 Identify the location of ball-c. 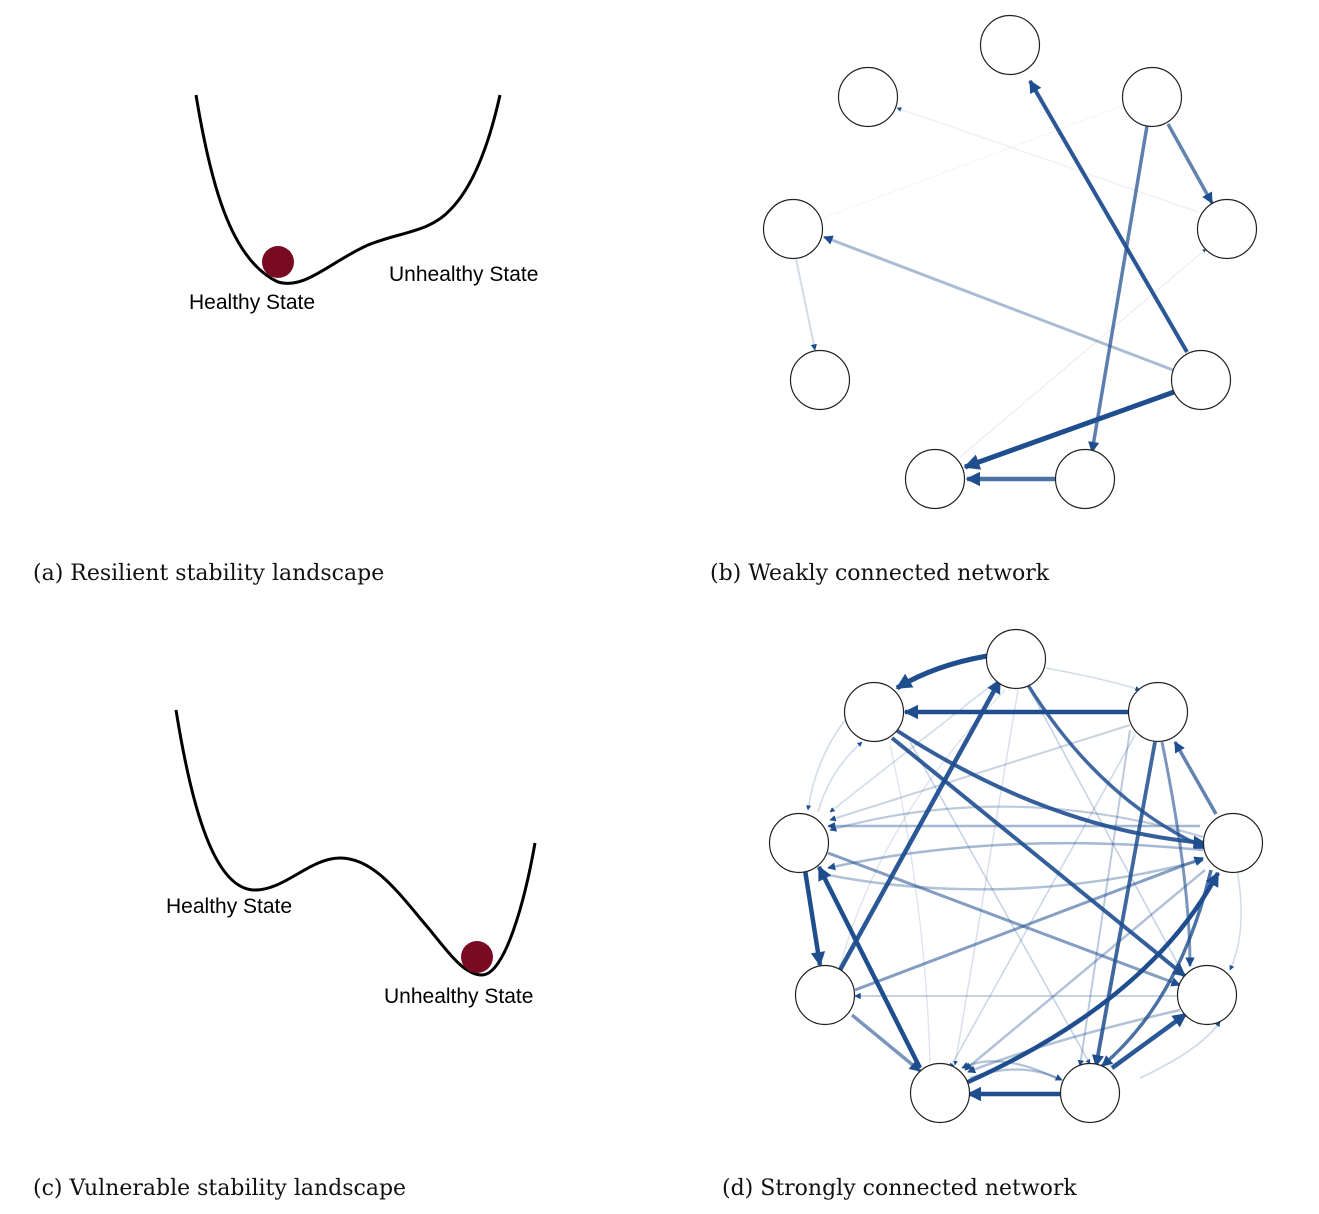
(477, 957).